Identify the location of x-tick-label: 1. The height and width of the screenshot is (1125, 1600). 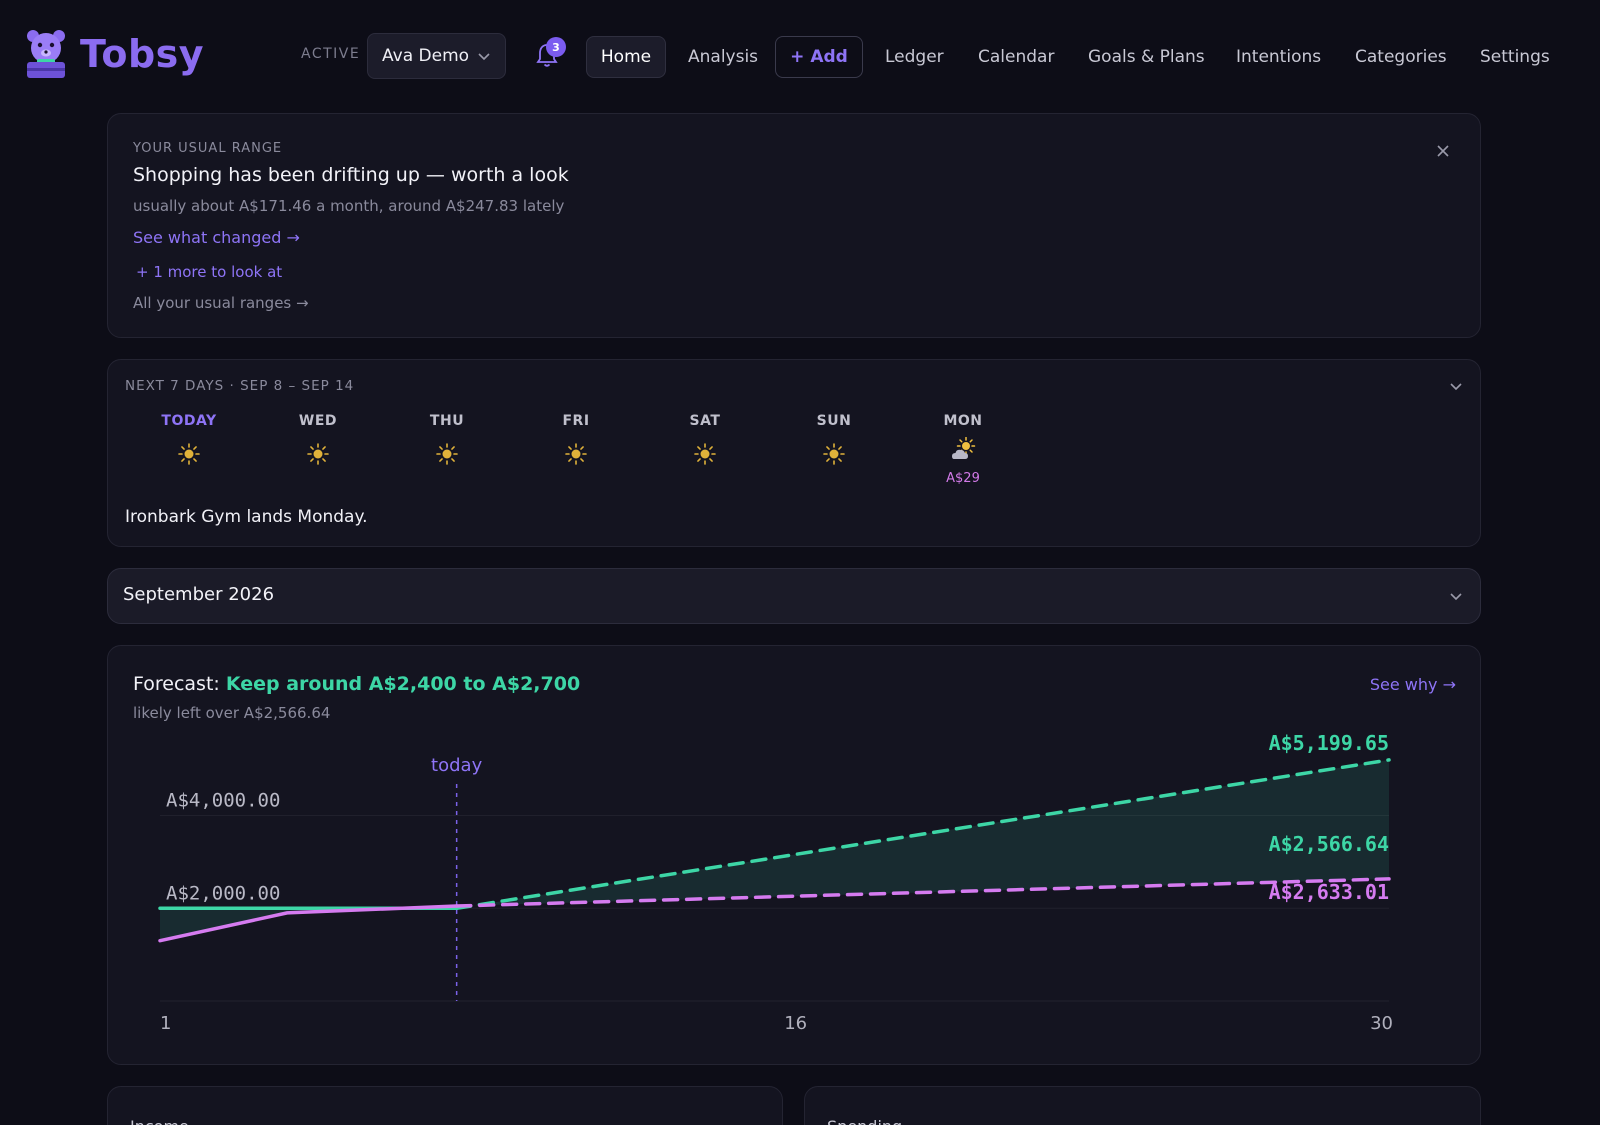
(165, 1023).